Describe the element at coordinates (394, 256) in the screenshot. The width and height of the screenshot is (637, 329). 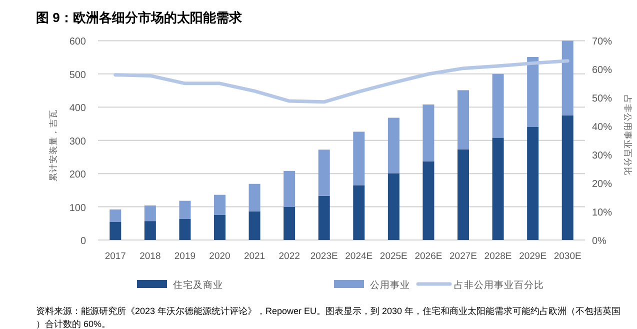
I see `x-tick-label: 2025E` at that location.